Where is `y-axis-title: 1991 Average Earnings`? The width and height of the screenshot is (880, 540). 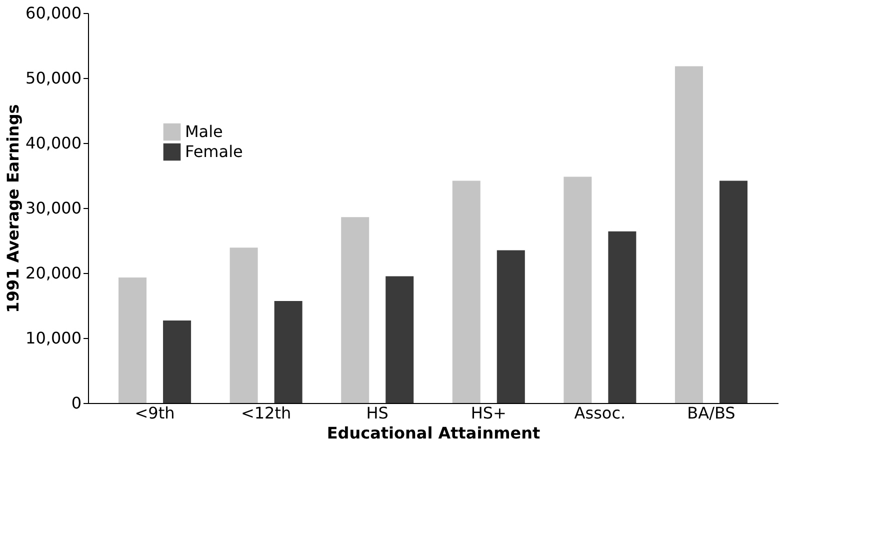 y-axis-title: 1991 Average Earnings is located at coordinates (13, 208).